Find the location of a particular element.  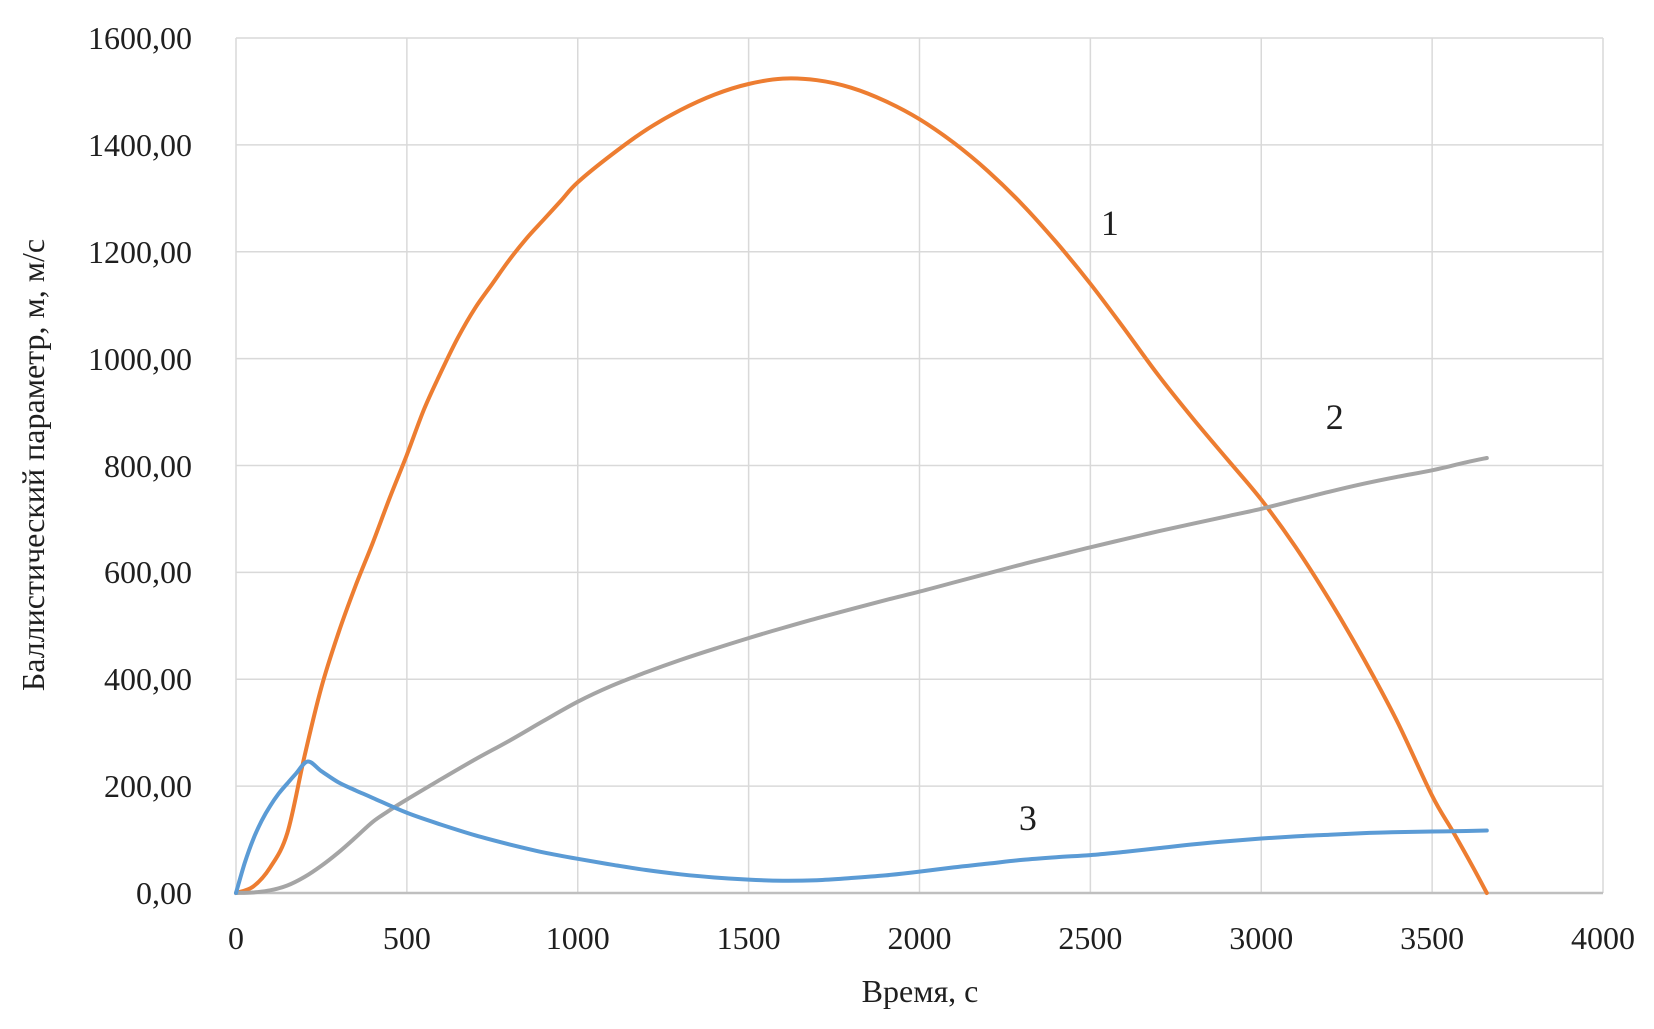

x-tick-label: 3000 is located at coordinates (1261, 938).